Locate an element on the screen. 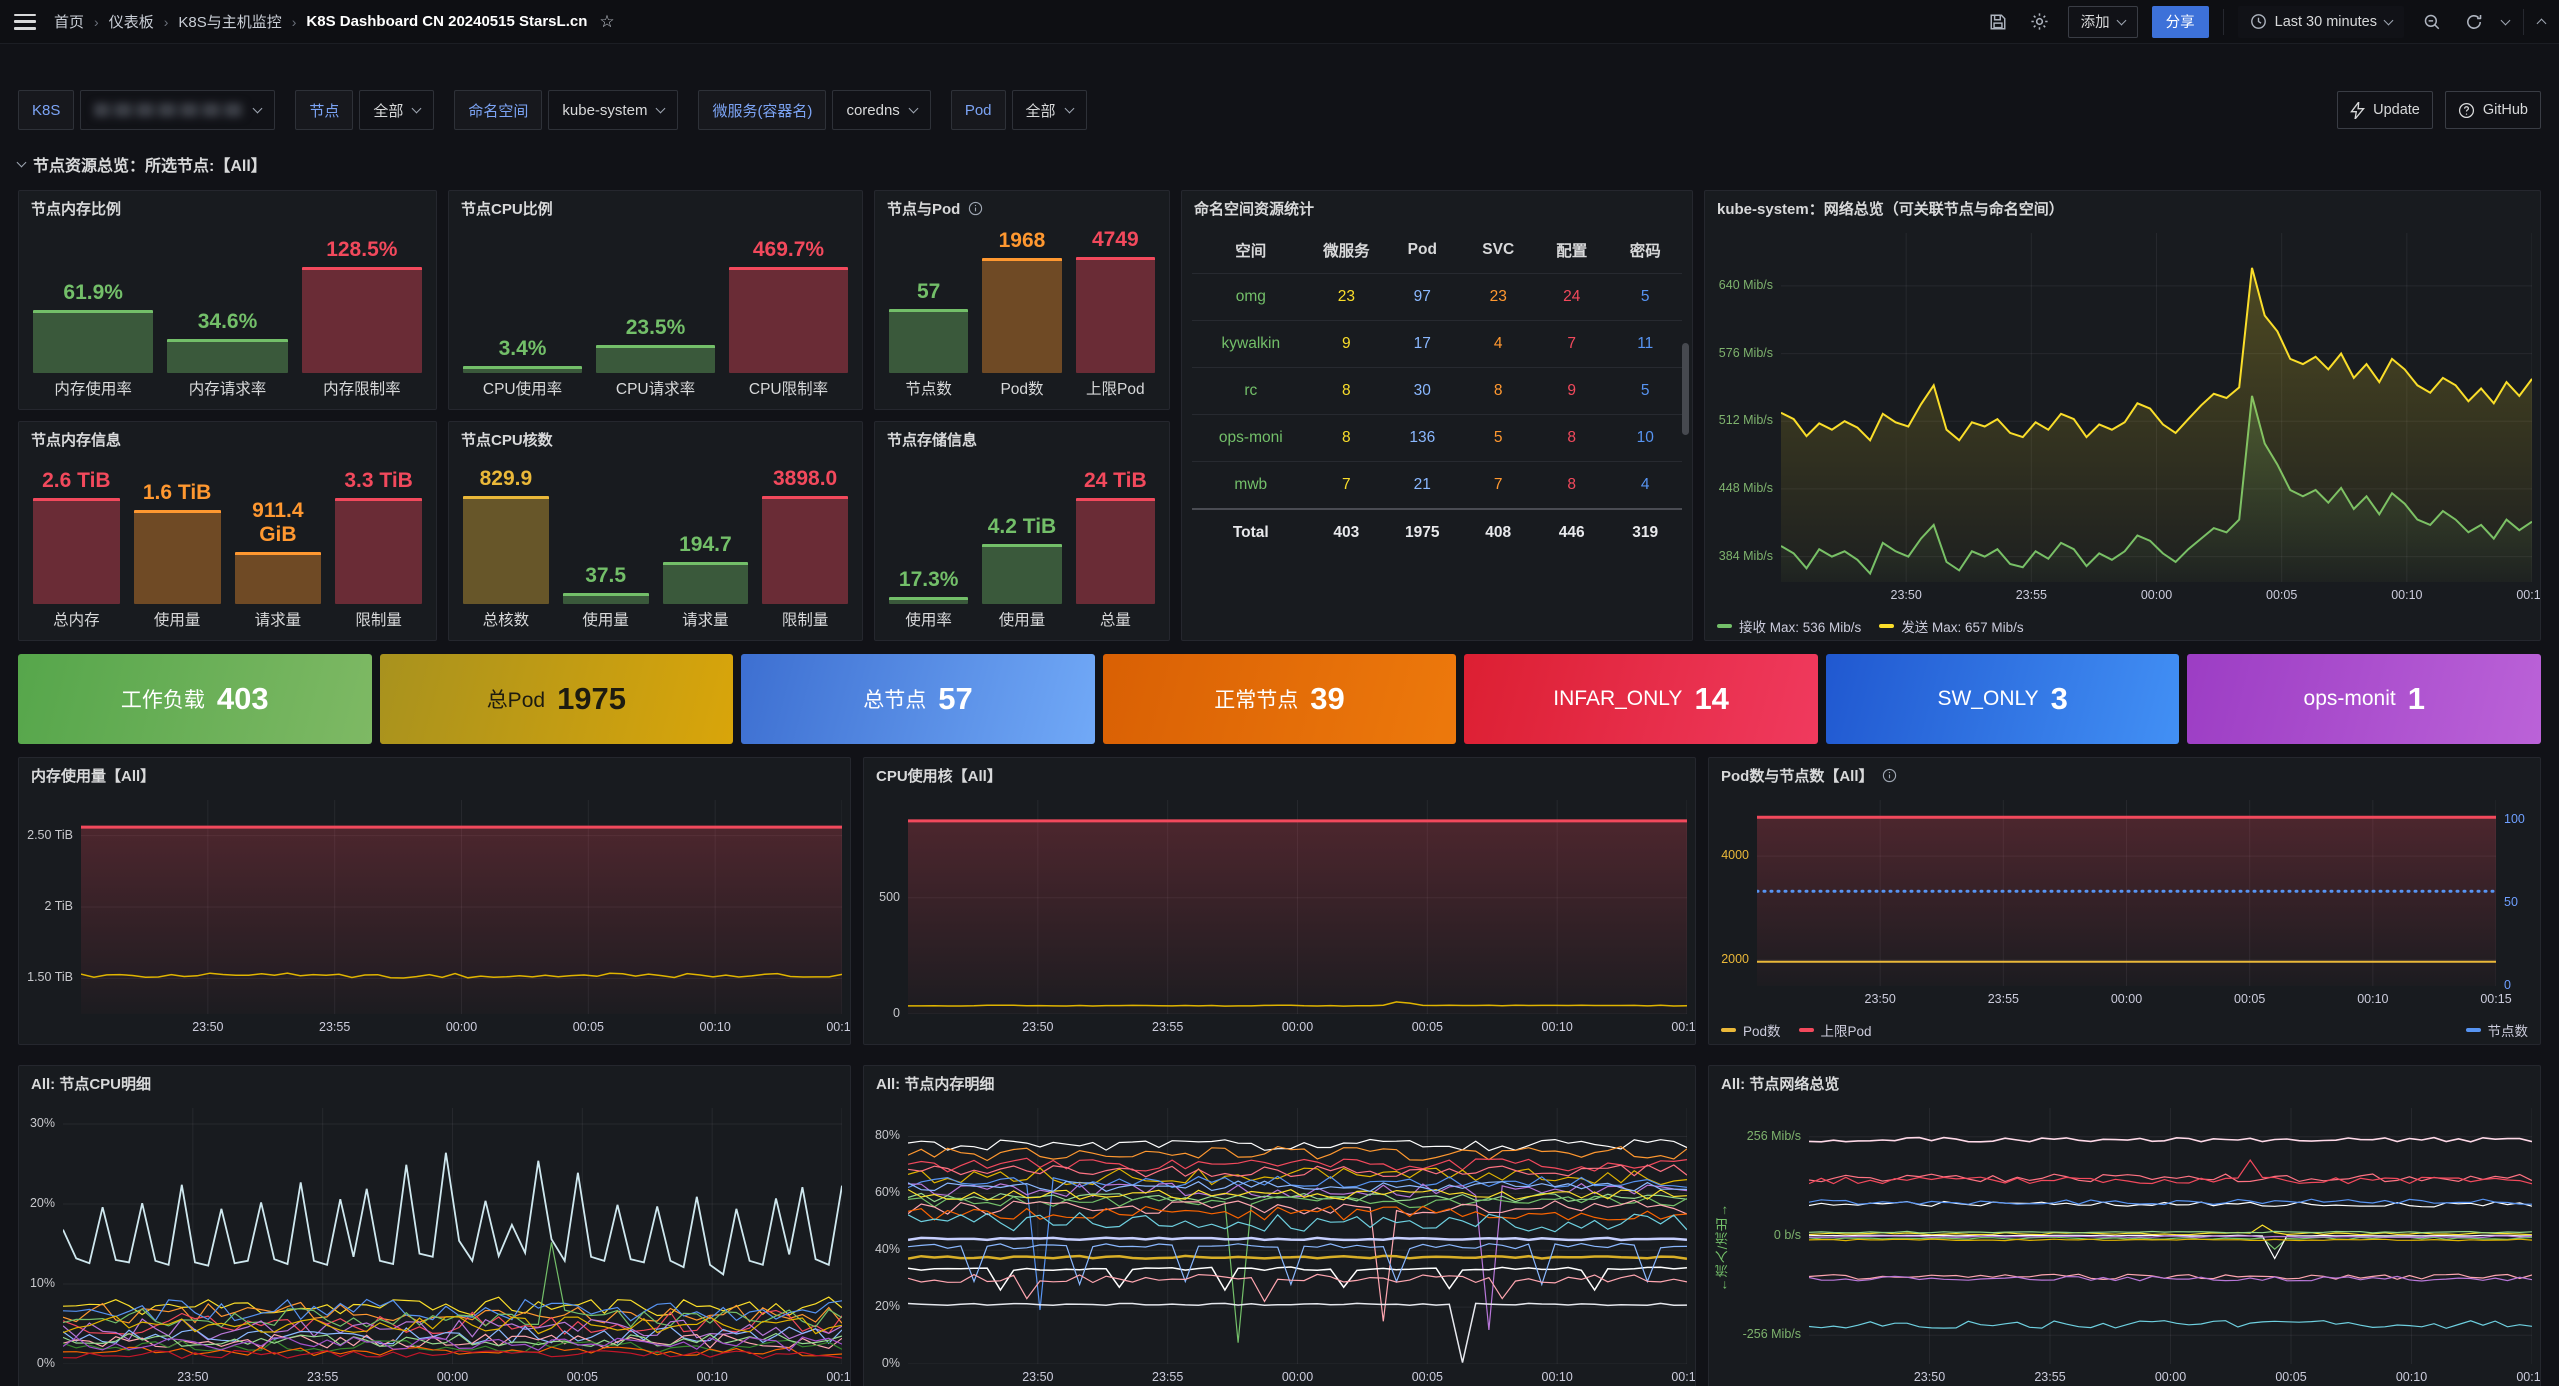 Image resolution: width=2559 pixels, height=1386 pixels. bar-value: 23.5% is located at coordinates (655, 327).